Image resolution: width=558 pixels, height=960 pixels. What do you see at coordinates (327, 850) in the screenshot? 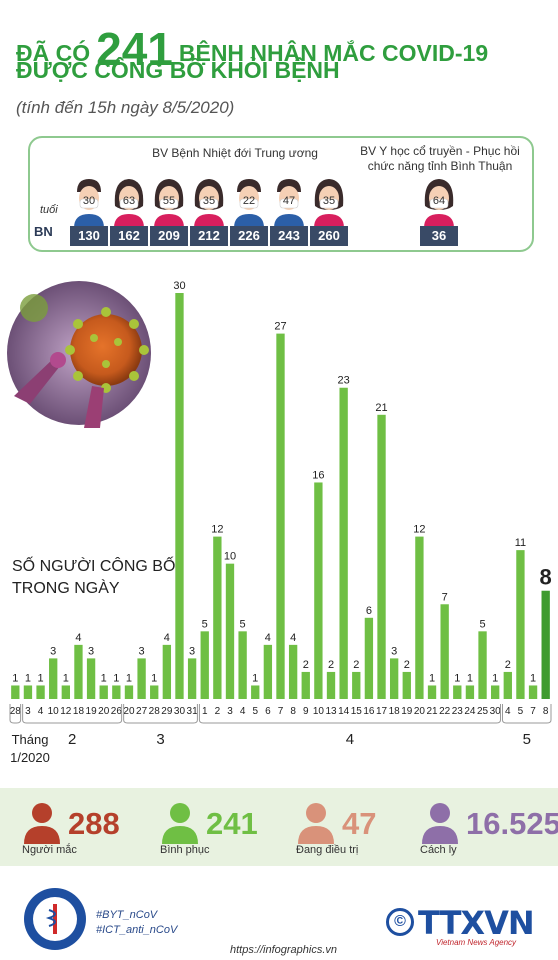
I see `stat-label: Đang điều trị` at bounding box center [327, 850].